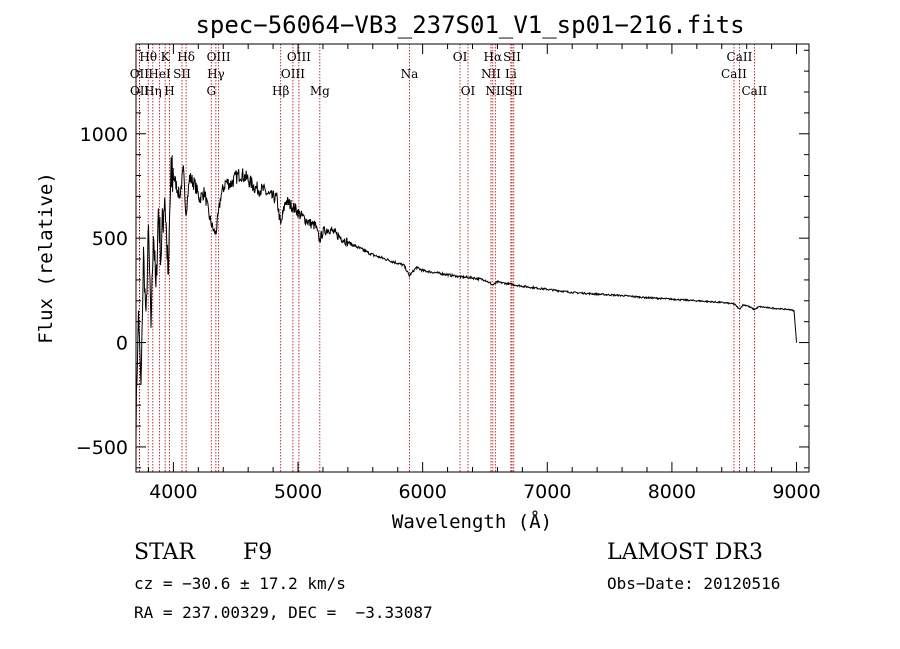 The height and width of the screenshot is (649, 900). I want to click on survey-name: LAMOST DR3, so click(685, 552).